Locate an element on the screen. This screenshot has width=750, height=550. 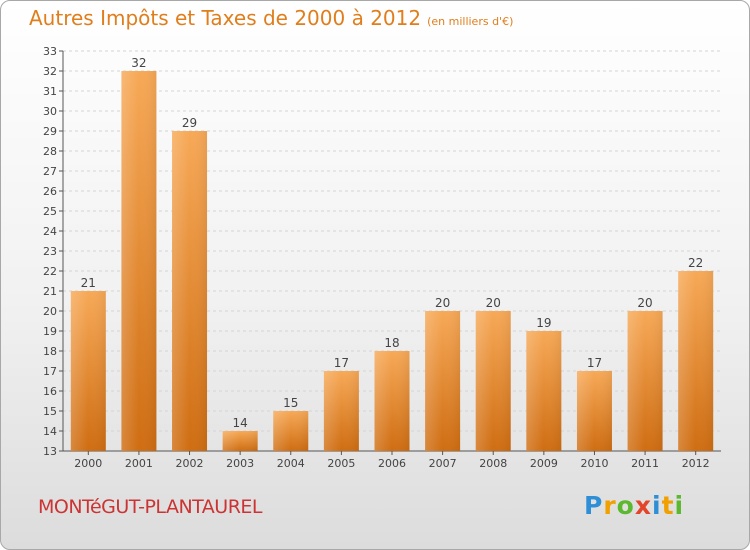
y-tick-label: 19 is located at coordinates (50, 331).